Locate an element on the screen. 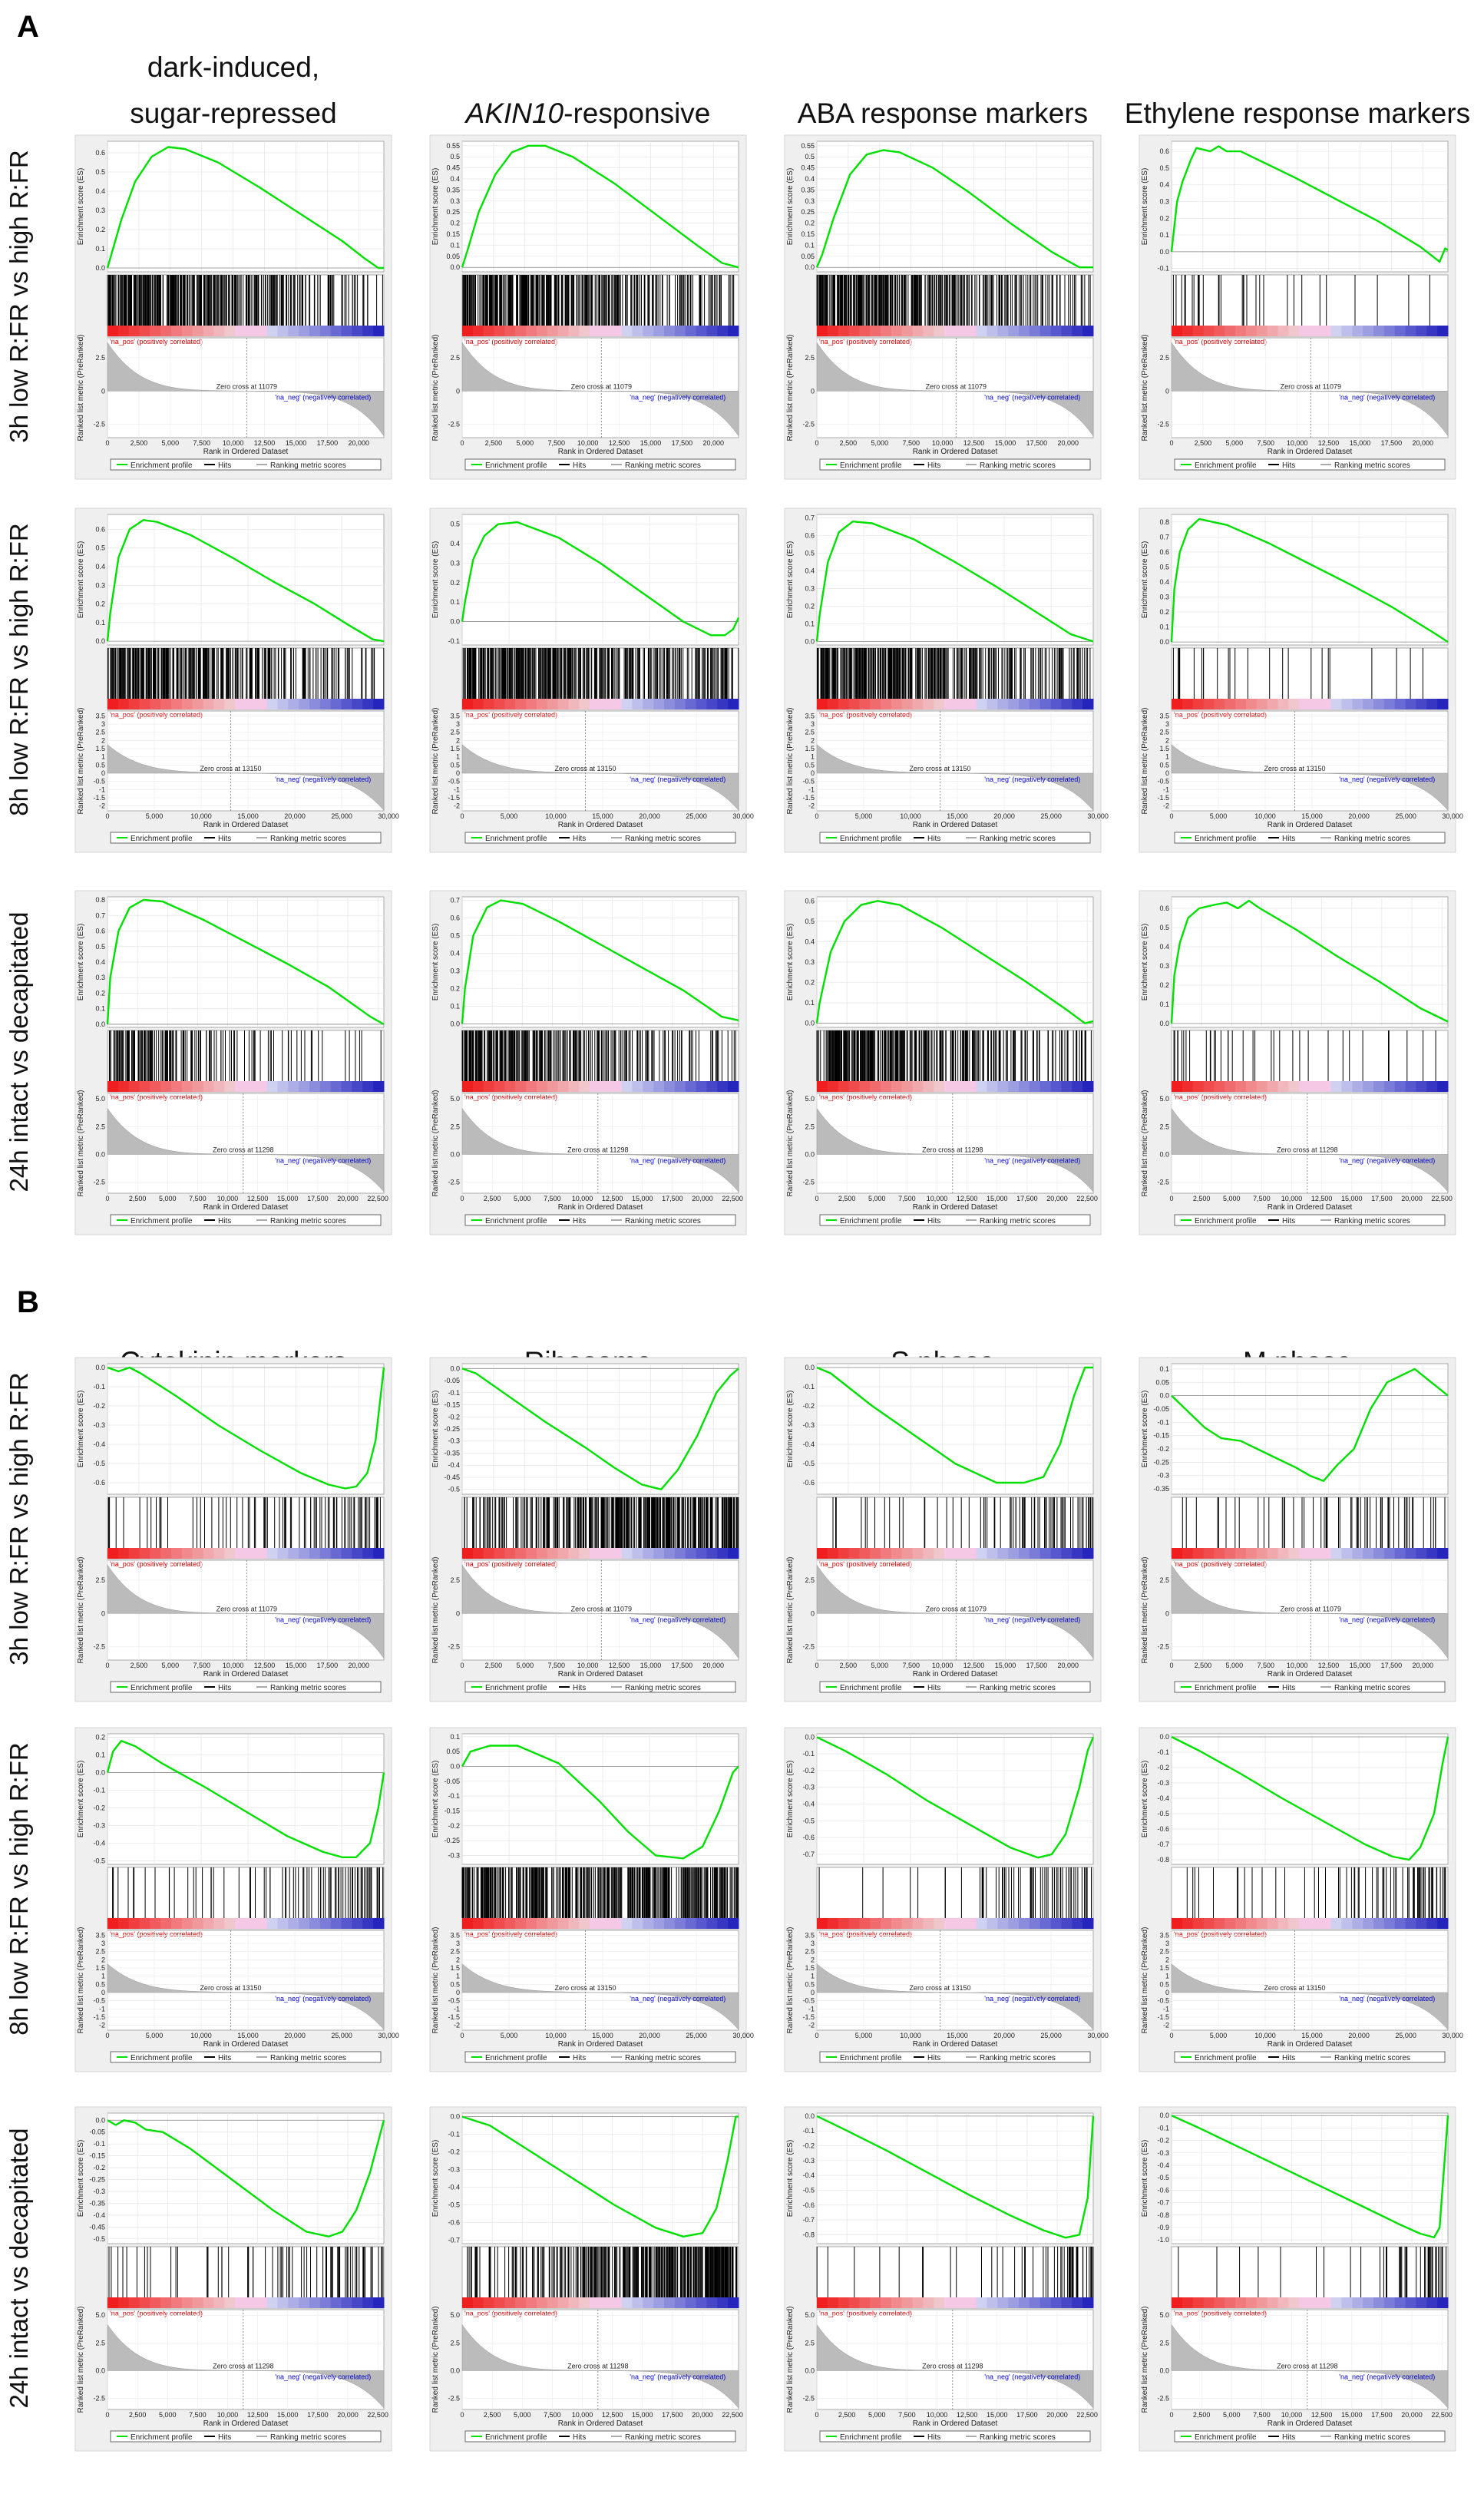 The width and height of the screenshot is (1484, 2507). metric-tick-label: -1 is located at coordinates (1166, 789).